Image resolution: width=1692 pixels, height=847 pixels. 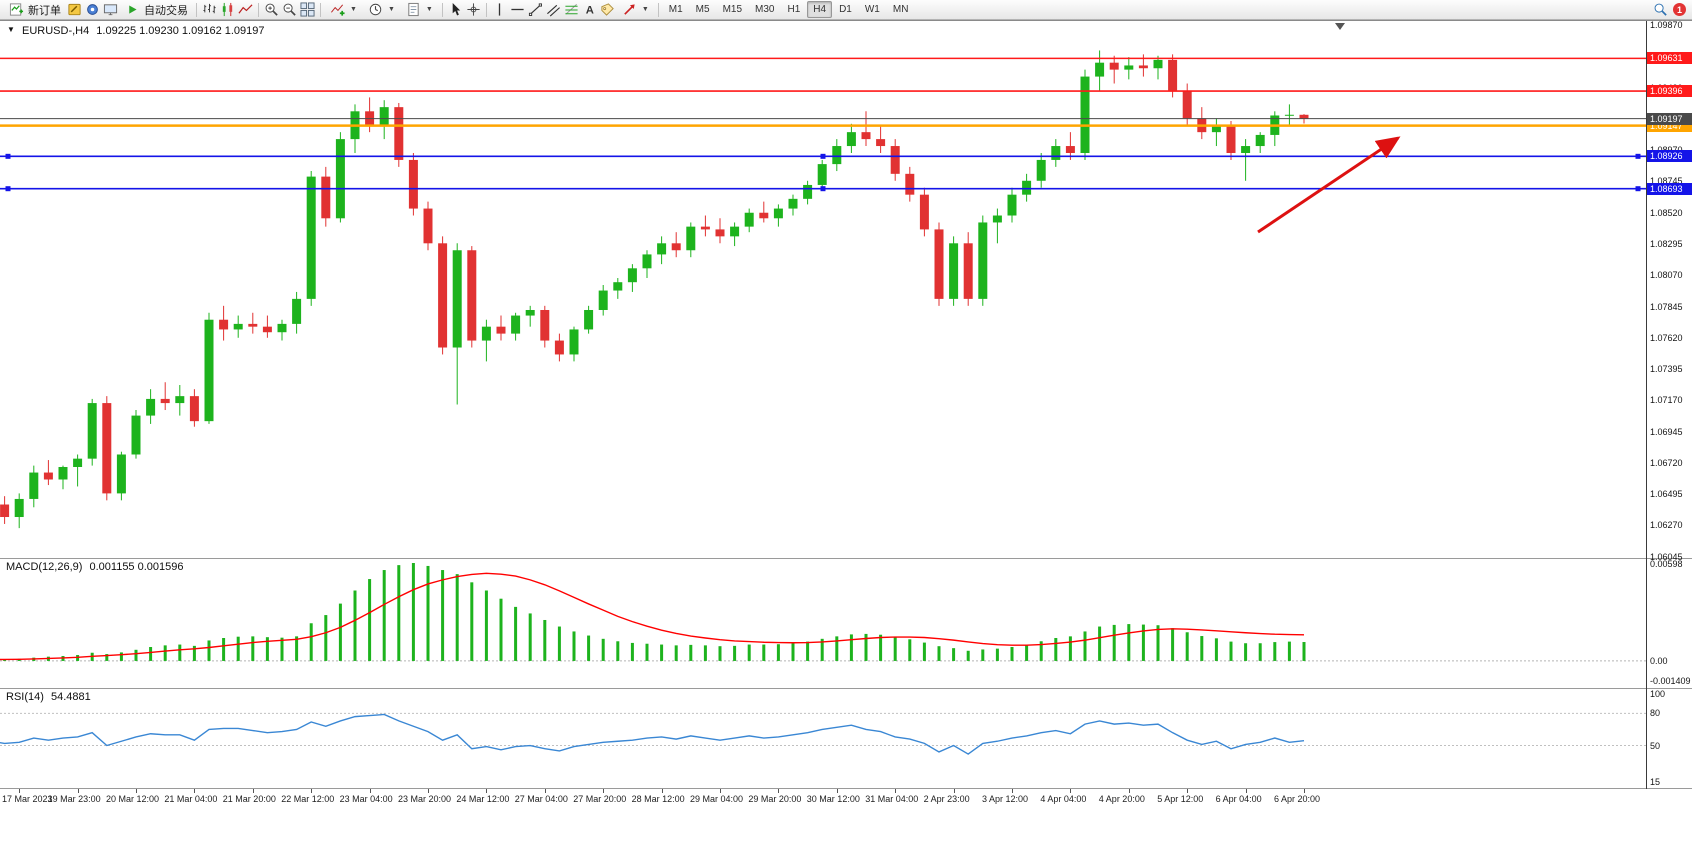 What do you see at coordinates (381, 9) in the screenshot?
I see `periods-button: ▼` at bounding box center [381, 9].